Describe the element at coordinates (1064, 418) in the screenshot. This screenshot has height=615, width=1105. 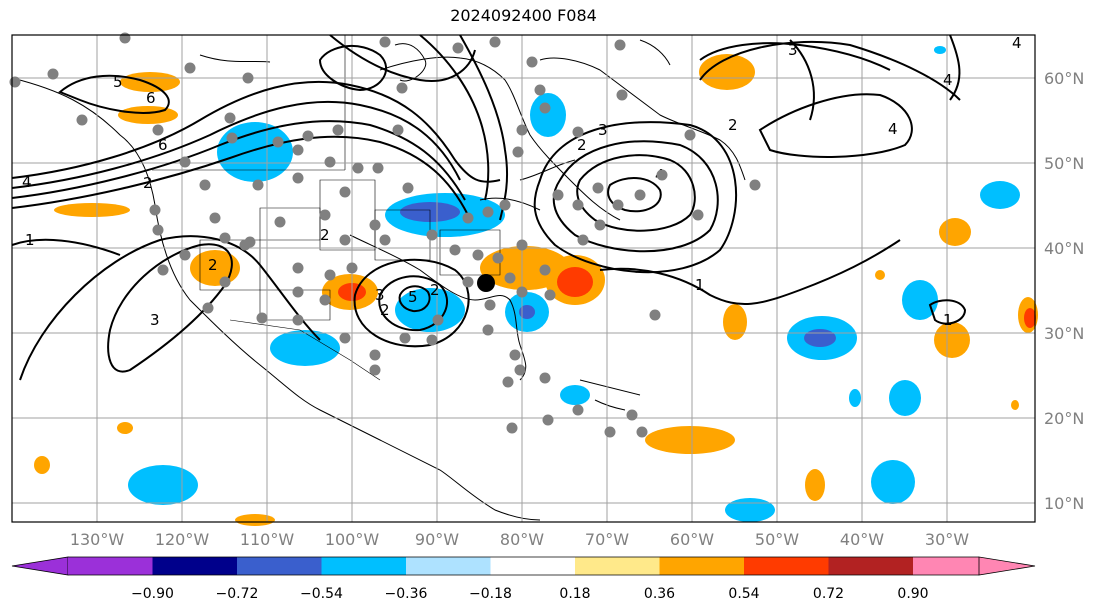
I see `lat-label: 20°N` at that location.